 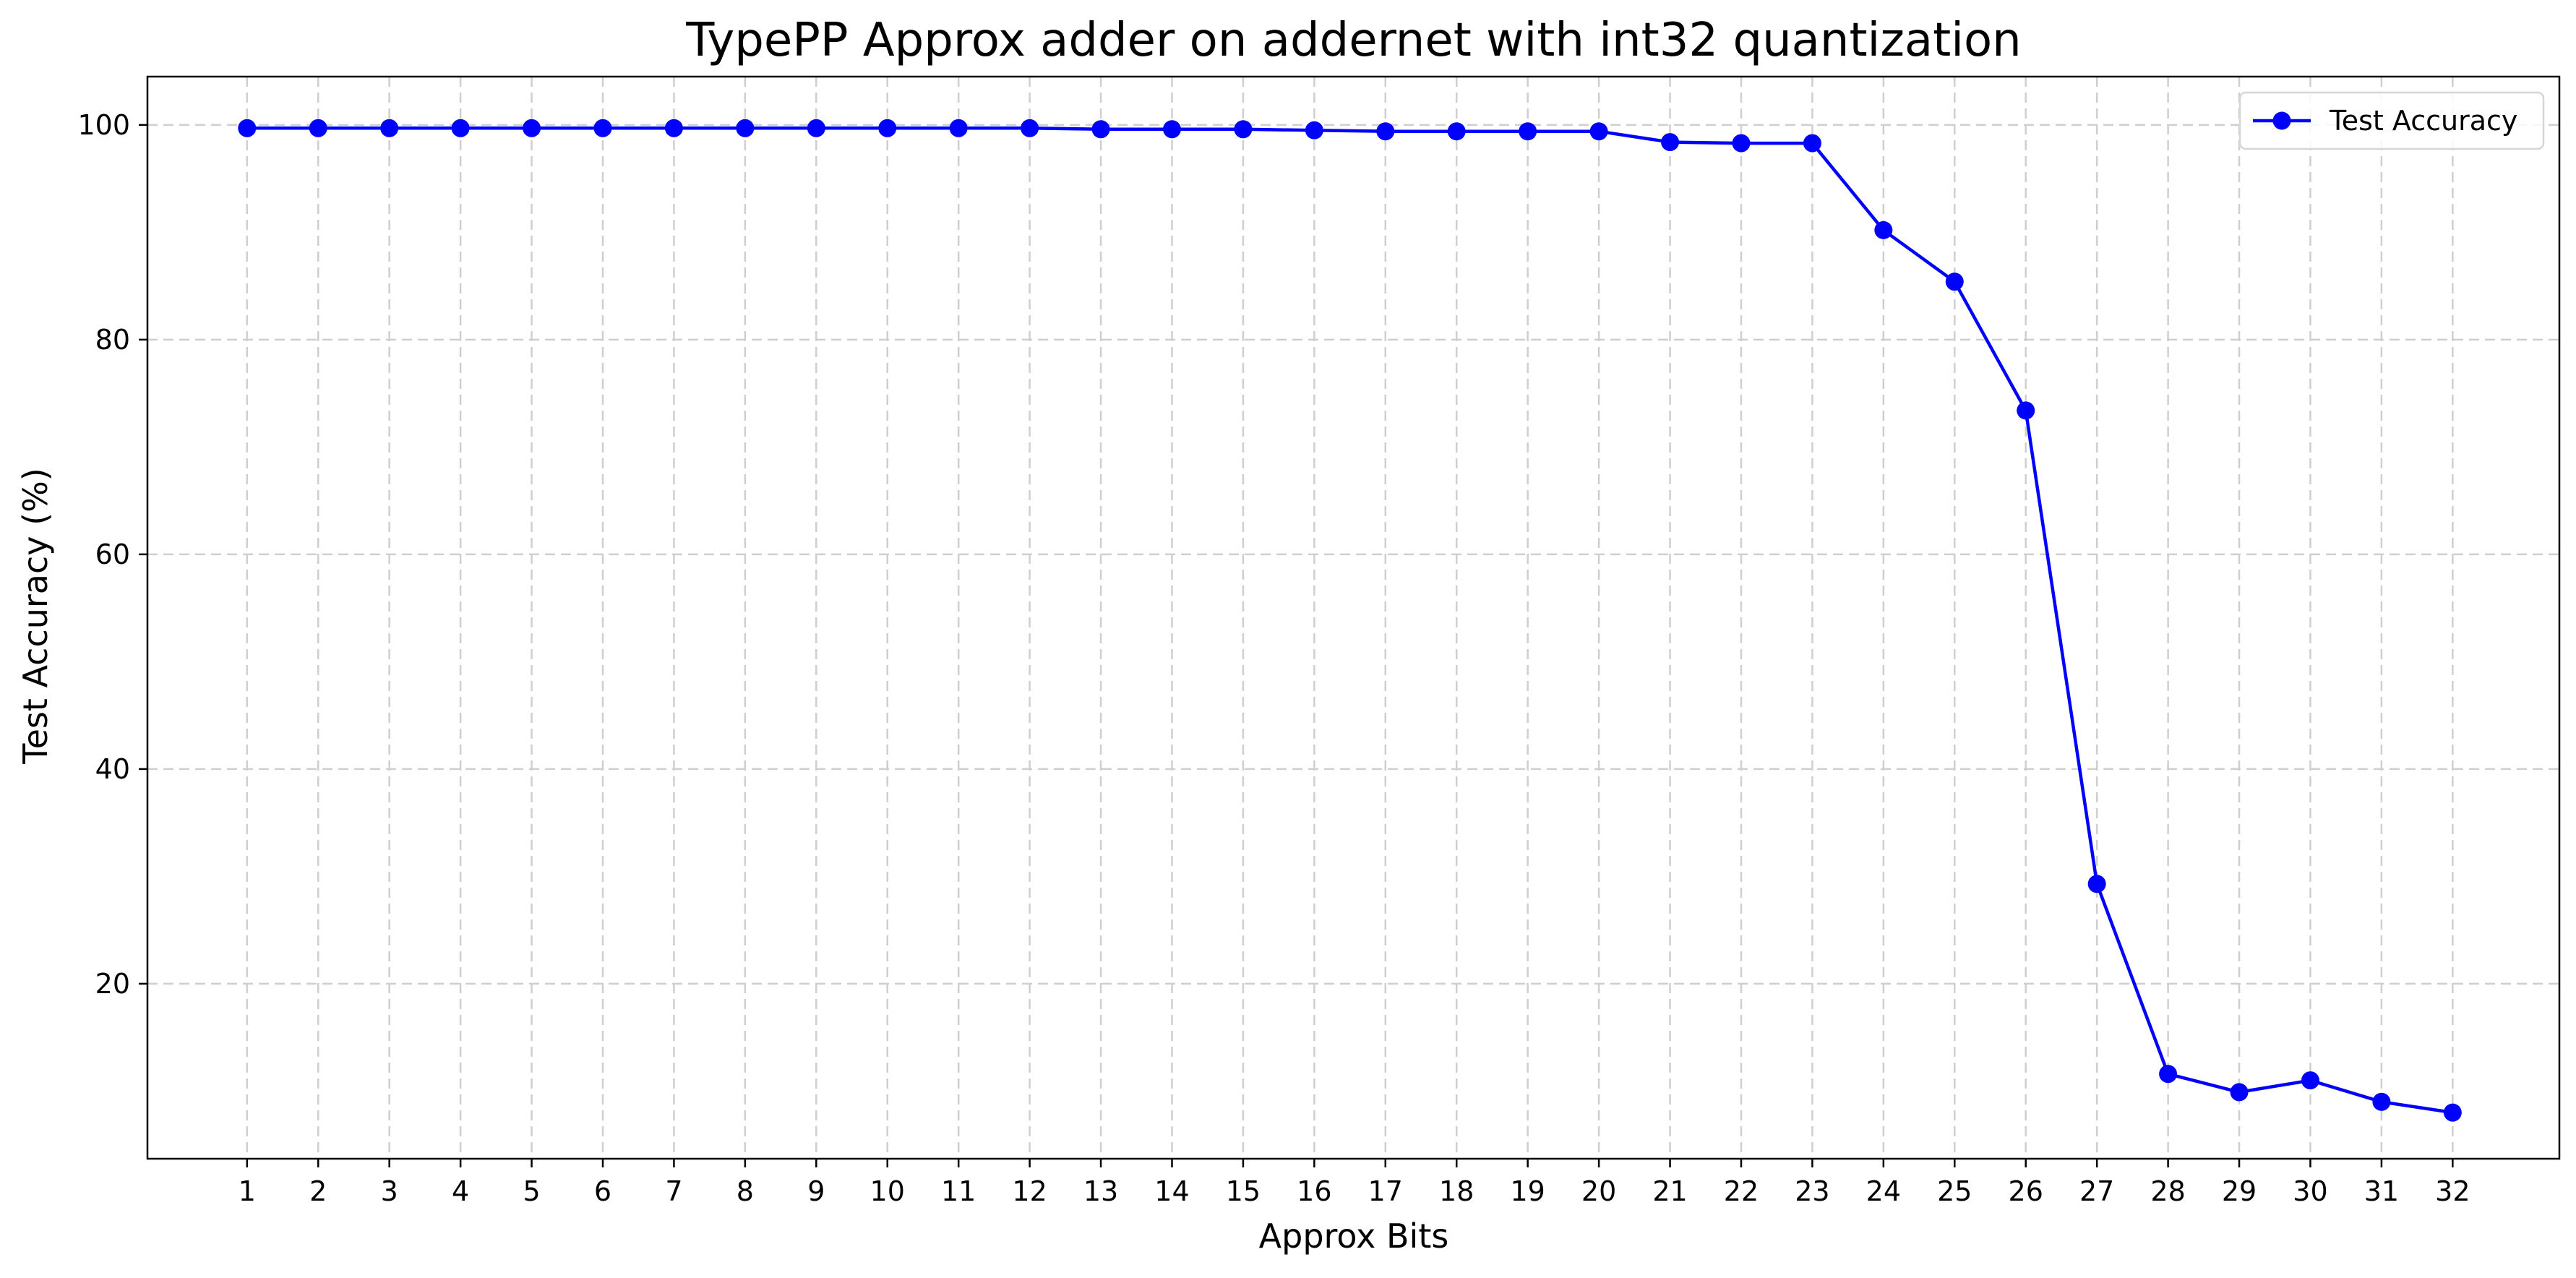 What do you see at coordinates (2026, 1191) in the screenshot?
I see `x-tick-label: 26` at bounding box center [2026, 1191].